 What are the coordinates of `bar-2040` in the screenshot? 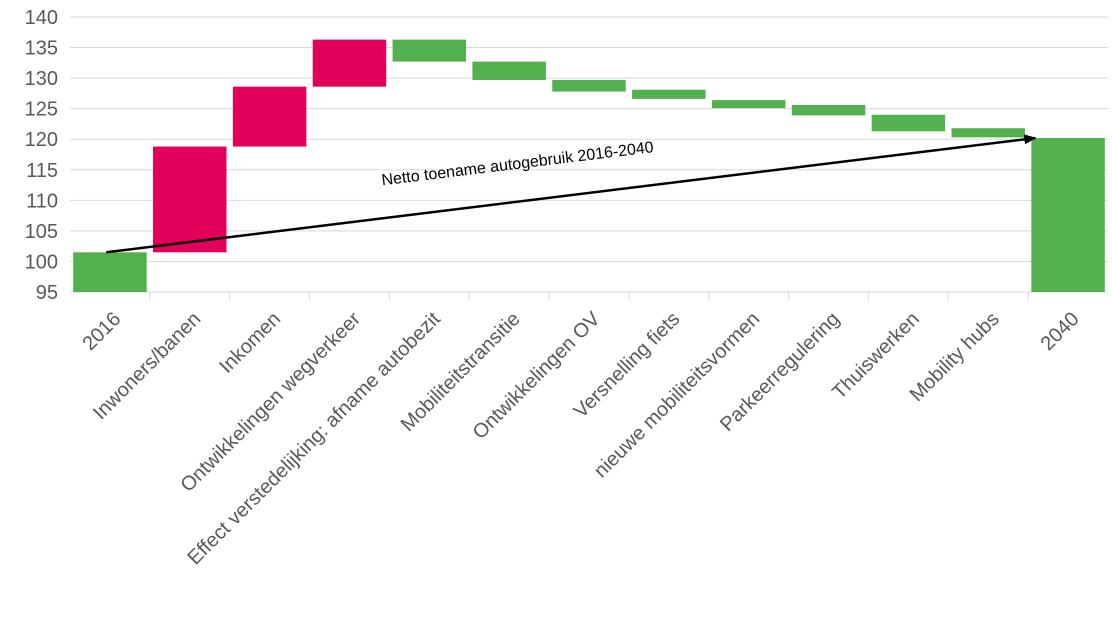 It's located at (1068, 215).